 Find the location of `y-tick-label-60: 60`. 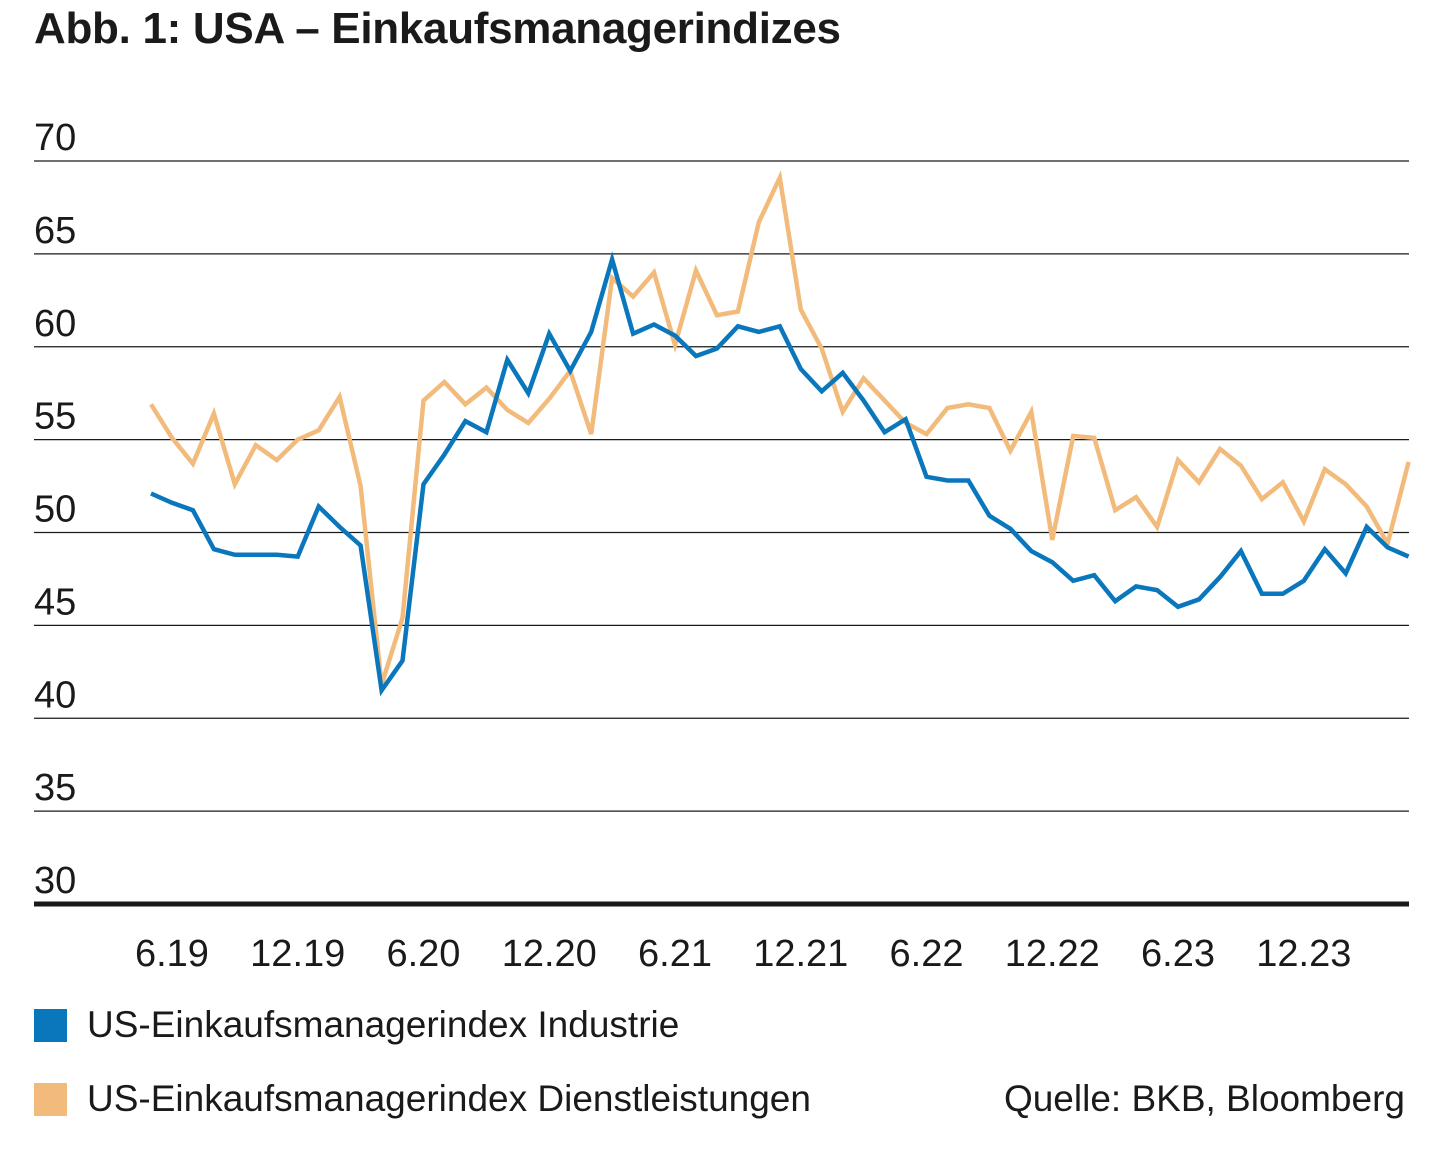

y-tick-label-60: 60 is located at coordinates (55, 324).